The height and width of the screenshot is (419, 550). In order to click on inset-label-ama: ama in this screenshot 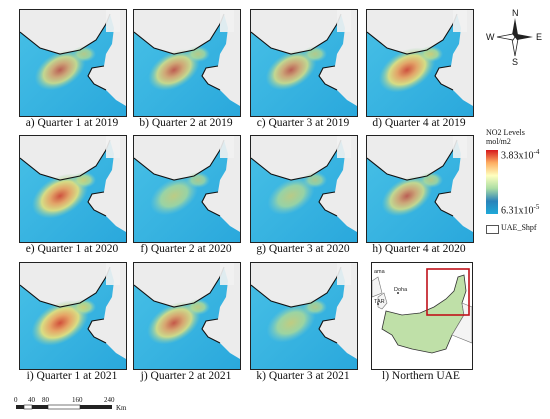, I will do `click(380, 272)`.